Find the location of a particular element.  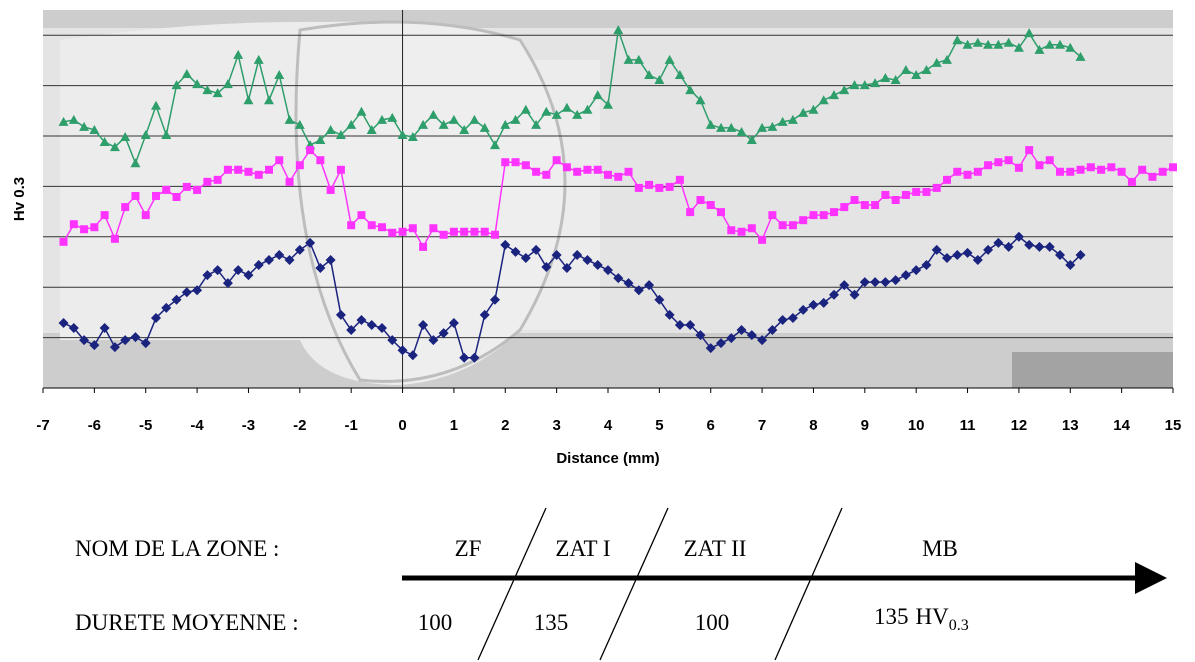

zone-row-label: NOM DE LA ZONE : is located at coordinates (177, 548).